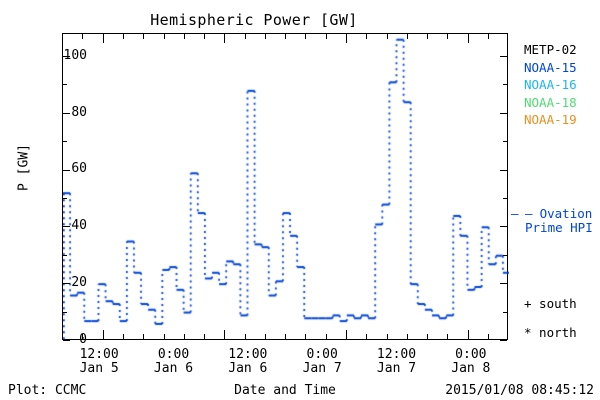  Describe the element at coordinates (24, 167) in the screenshot. I see `y-axis-label: P [GW]` at that location.